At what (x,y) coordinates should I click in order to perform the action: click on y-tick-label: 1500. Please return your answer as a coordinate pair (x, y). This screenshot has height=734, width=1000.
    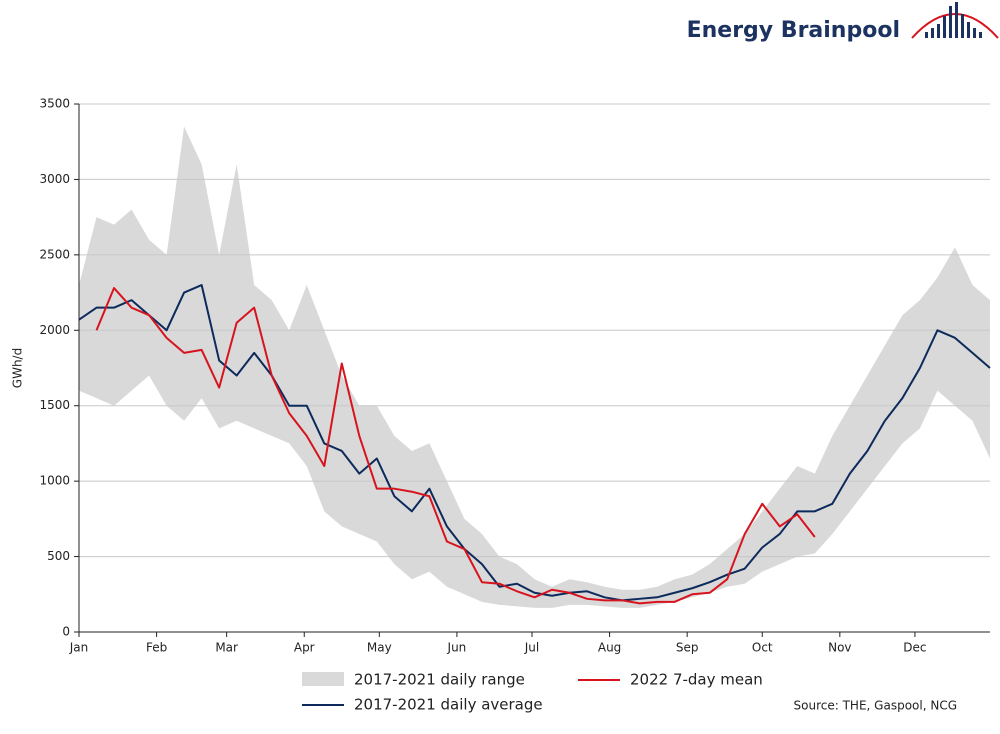
    Looking at the image, I should click on (54, 405).